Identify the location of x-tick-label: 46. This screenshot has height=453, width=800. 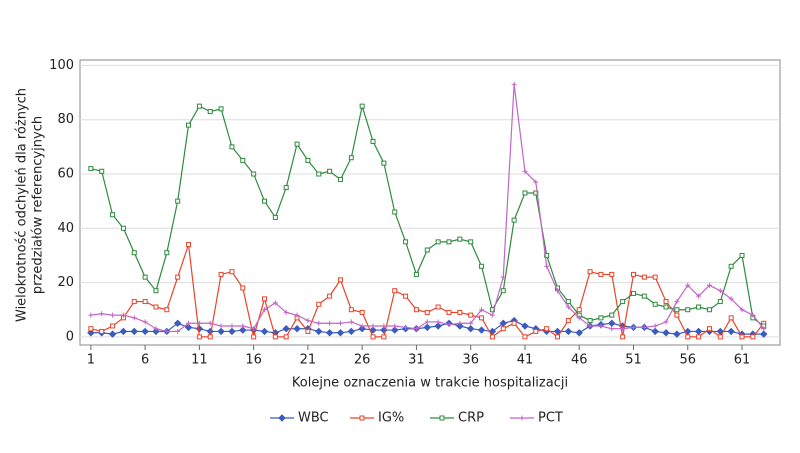
(579, 360).